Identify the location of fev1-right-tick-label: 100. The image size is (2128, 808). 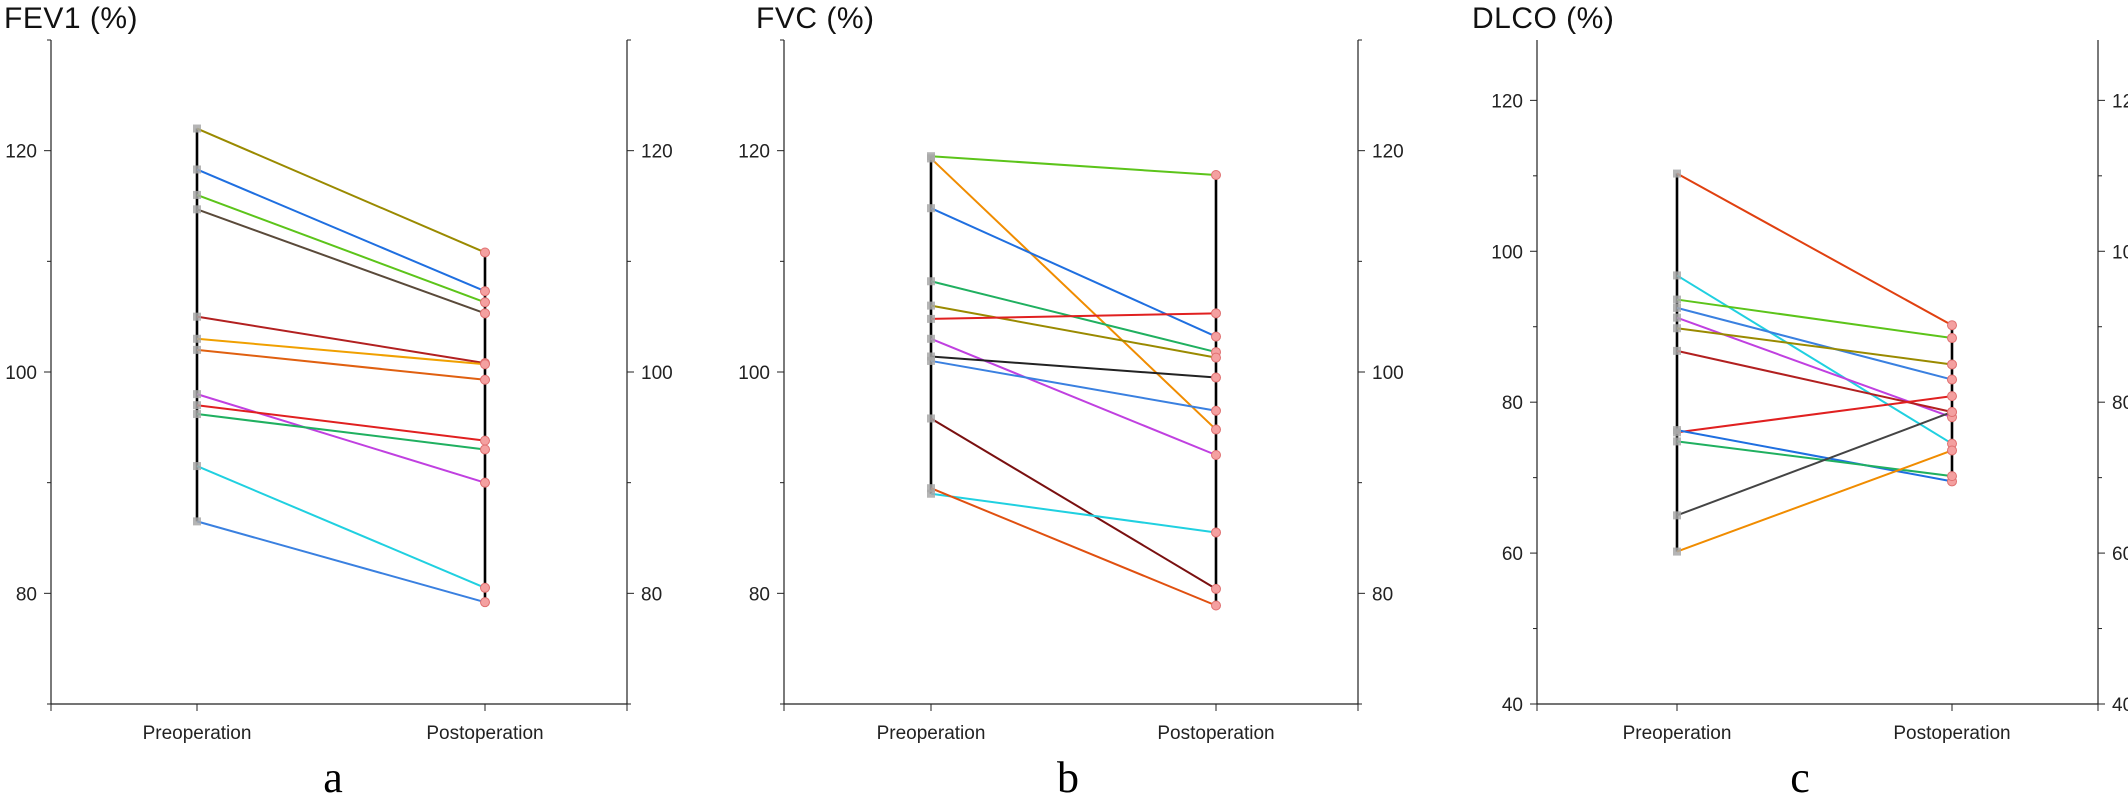
(657, 373).